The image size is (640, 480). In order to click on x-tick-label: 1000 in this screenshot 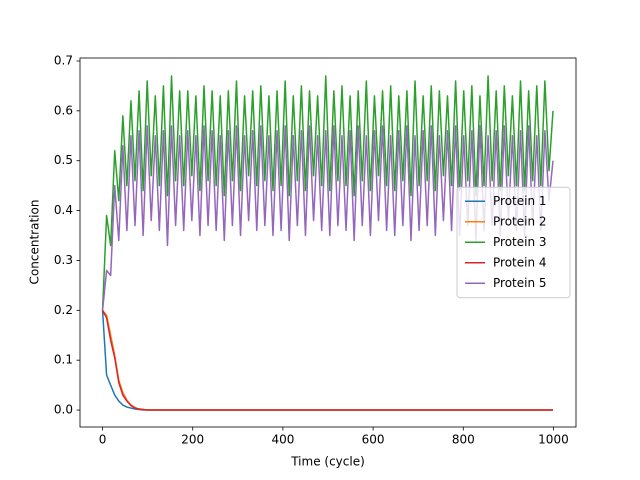, I will do `click(553, 440)`.